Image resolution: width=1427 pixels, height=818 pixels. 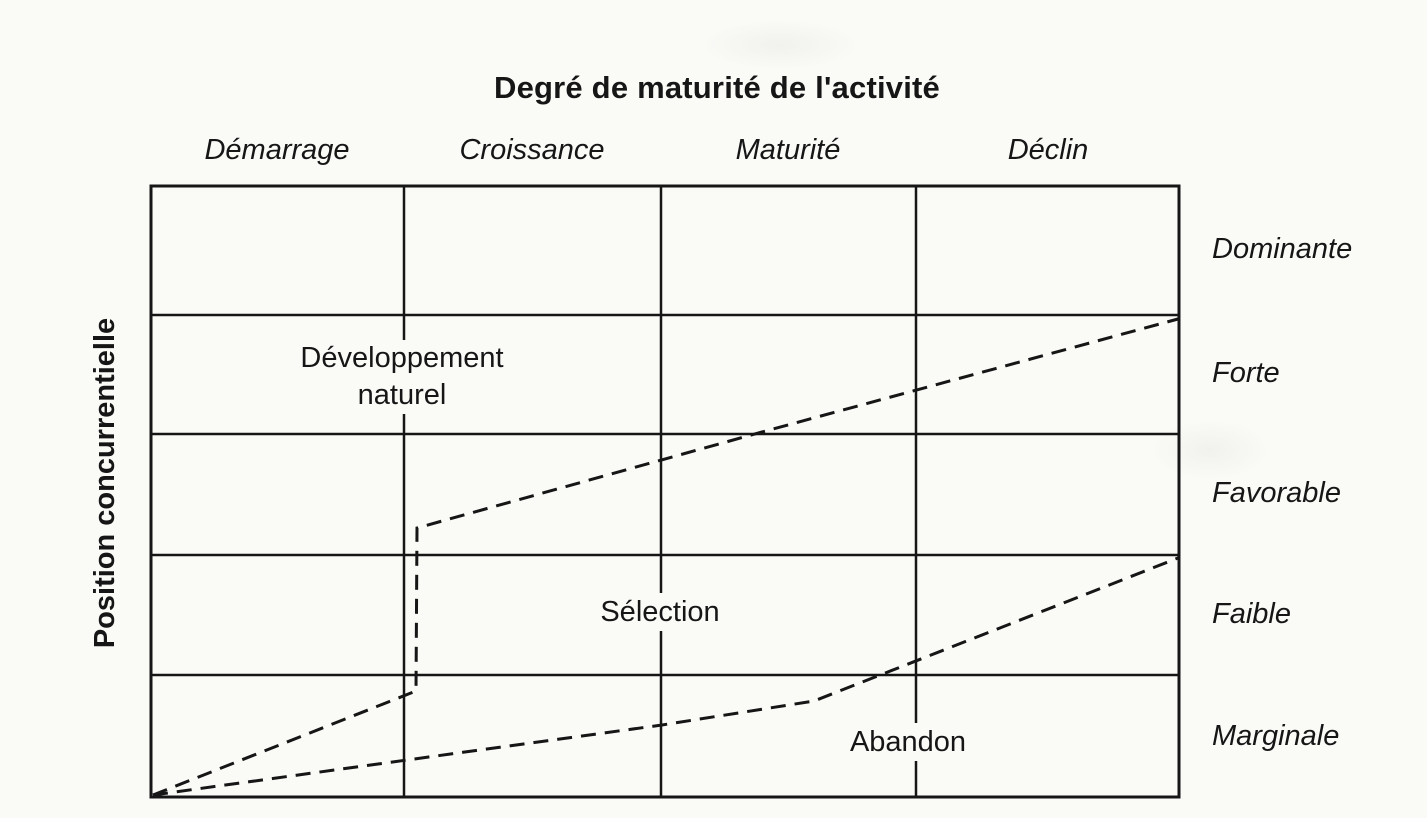 What do you see at coordinates (1276, 736) in the screenshot?
I see `row-label-marginale: Marginale` at bounding box center [1276, 736].